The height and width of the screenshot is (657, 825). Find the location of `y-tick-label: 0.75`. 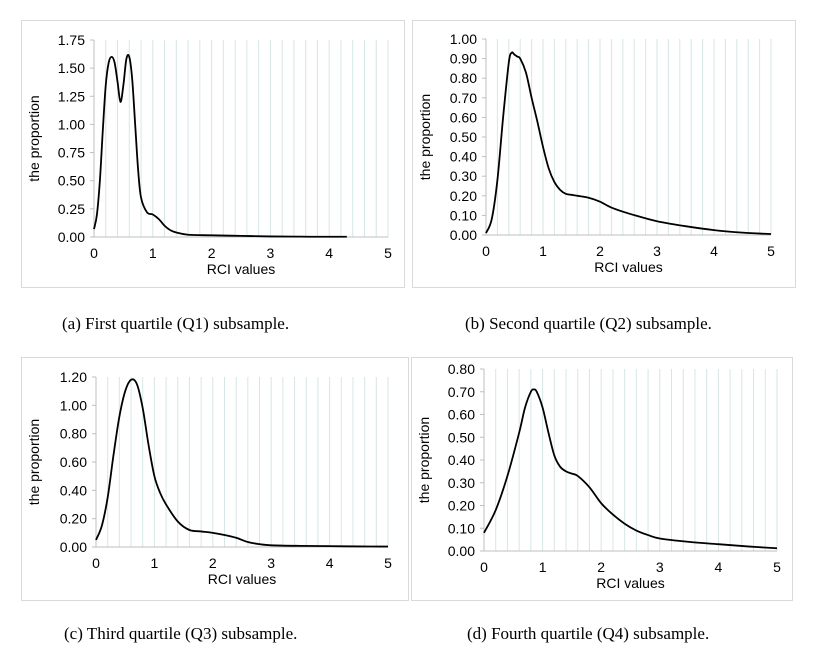

y-tick-label: 0.75 is located at coordinates (71, 153).